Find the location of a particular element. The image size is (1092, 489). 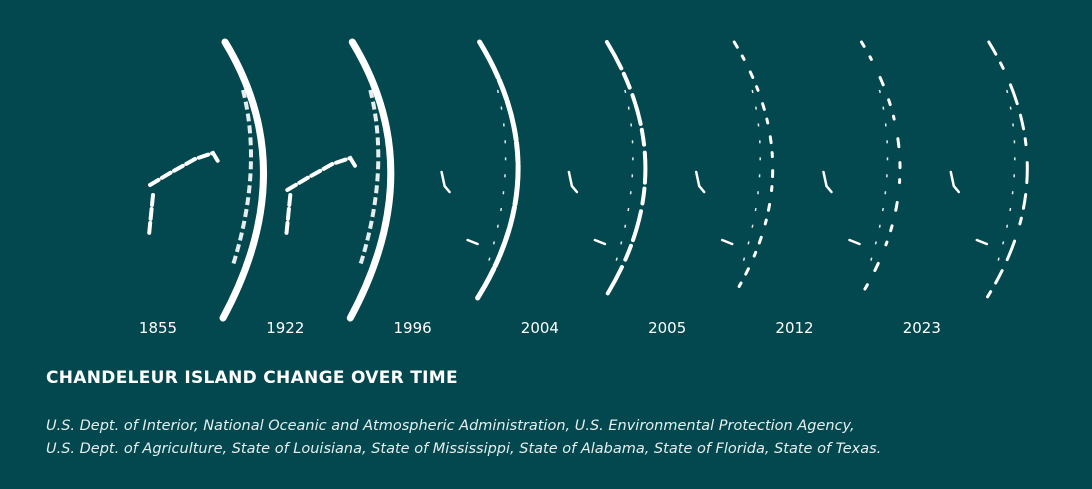

island-map: 2004 is located at coordinates (584, 188).